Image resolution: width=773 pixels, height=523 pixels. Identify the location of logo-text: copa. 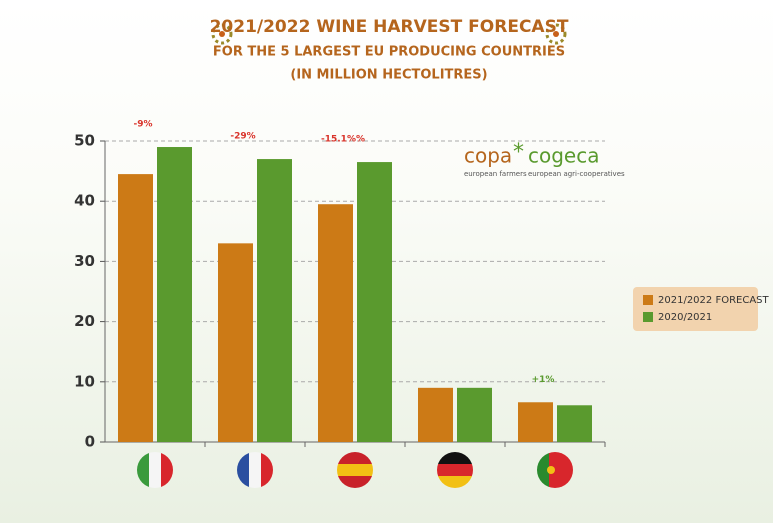
(488, 156).